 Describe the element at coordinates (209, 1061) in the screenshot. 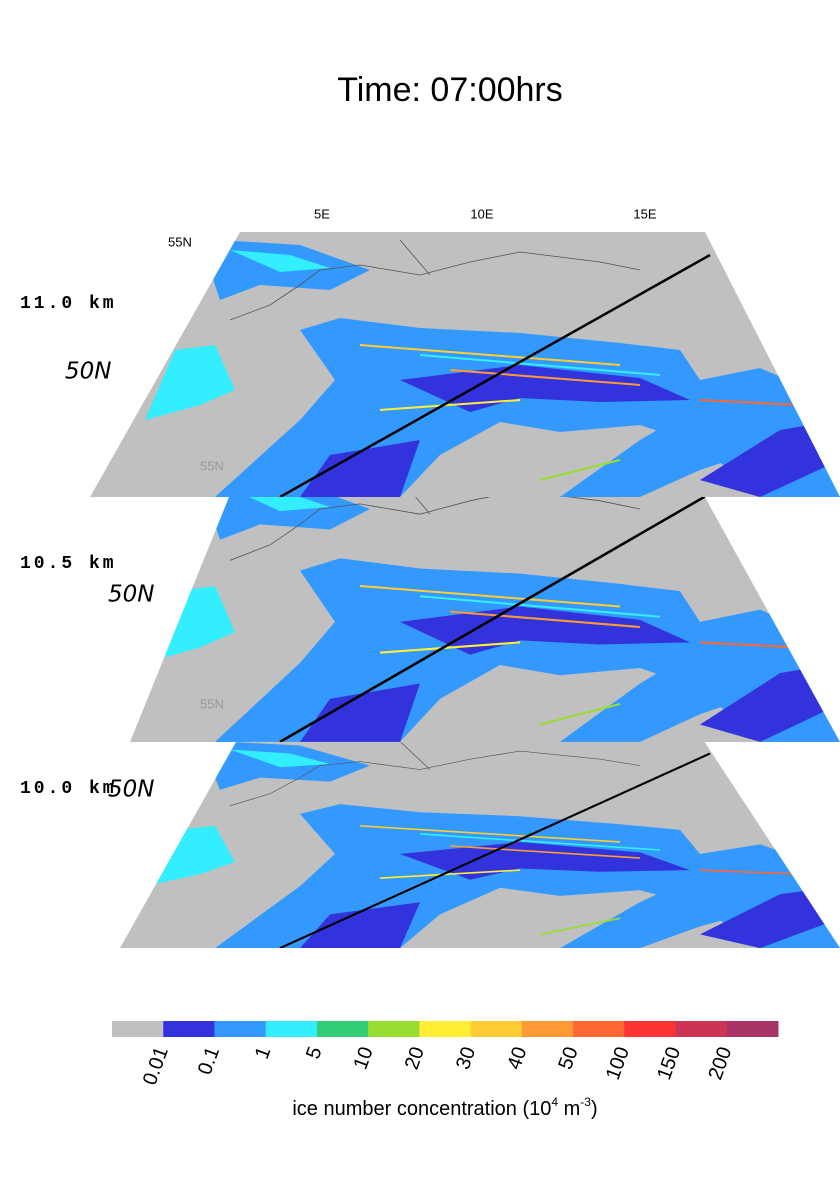

I see `colorbar-label: 0.1` at that location.